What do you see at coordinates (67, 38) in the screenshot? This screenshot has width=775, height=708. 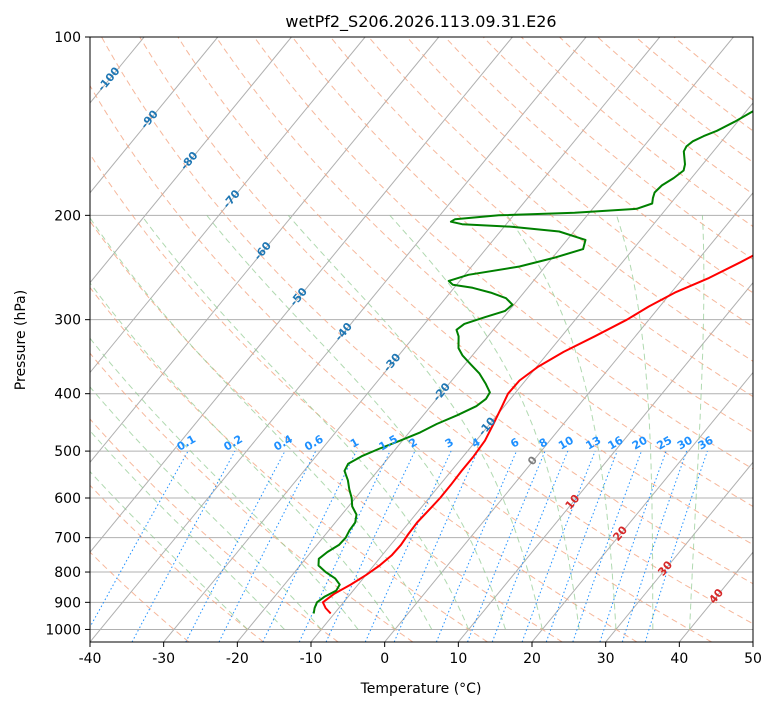 I see `y-tick-label: 100` at bounding box center [67, 38].